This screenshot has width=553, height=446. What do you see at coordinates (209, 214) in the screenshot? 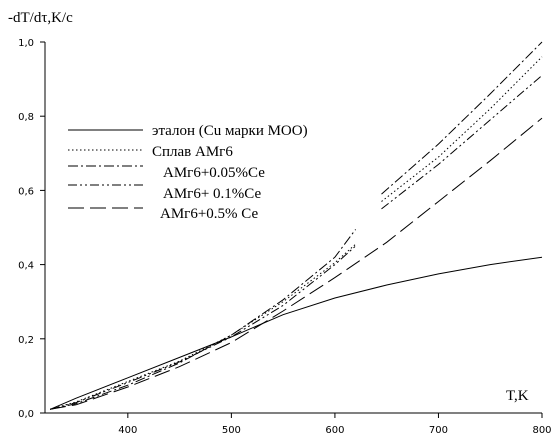
I see `legend-label-5: АМг6+0.5% Се` at bounding box center [209, 214].